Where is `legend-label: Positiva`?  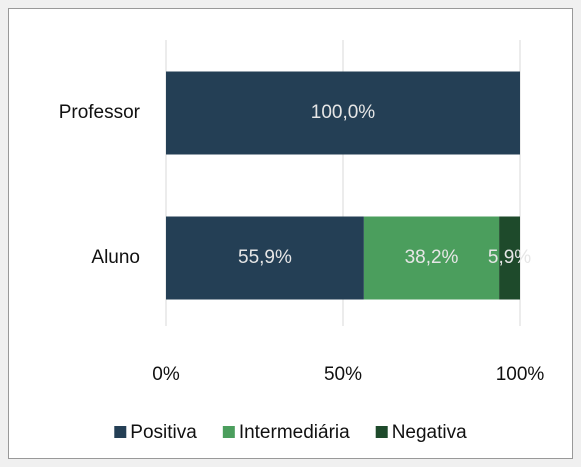
legend-label: Positiva is located at coordinates (163, 432).